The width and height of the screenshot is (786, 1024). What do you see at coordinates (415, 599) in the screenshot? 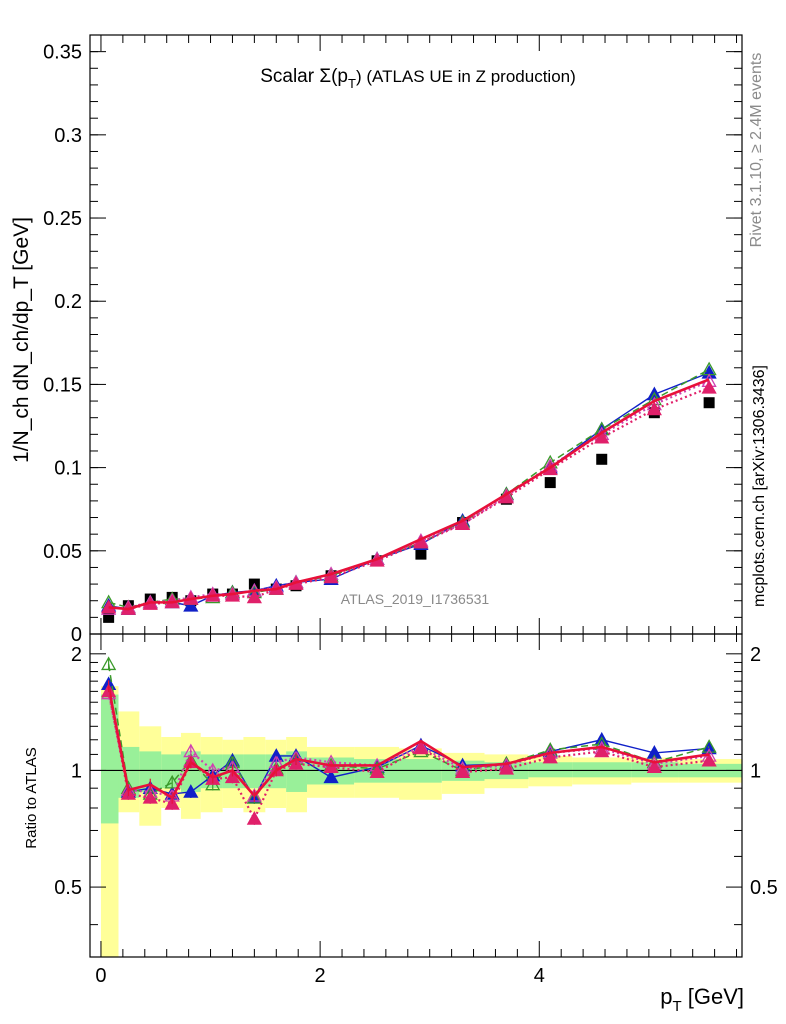
I see `analysis-label: ATLAS_2019_I1736531` at bounding box center [415, 599].